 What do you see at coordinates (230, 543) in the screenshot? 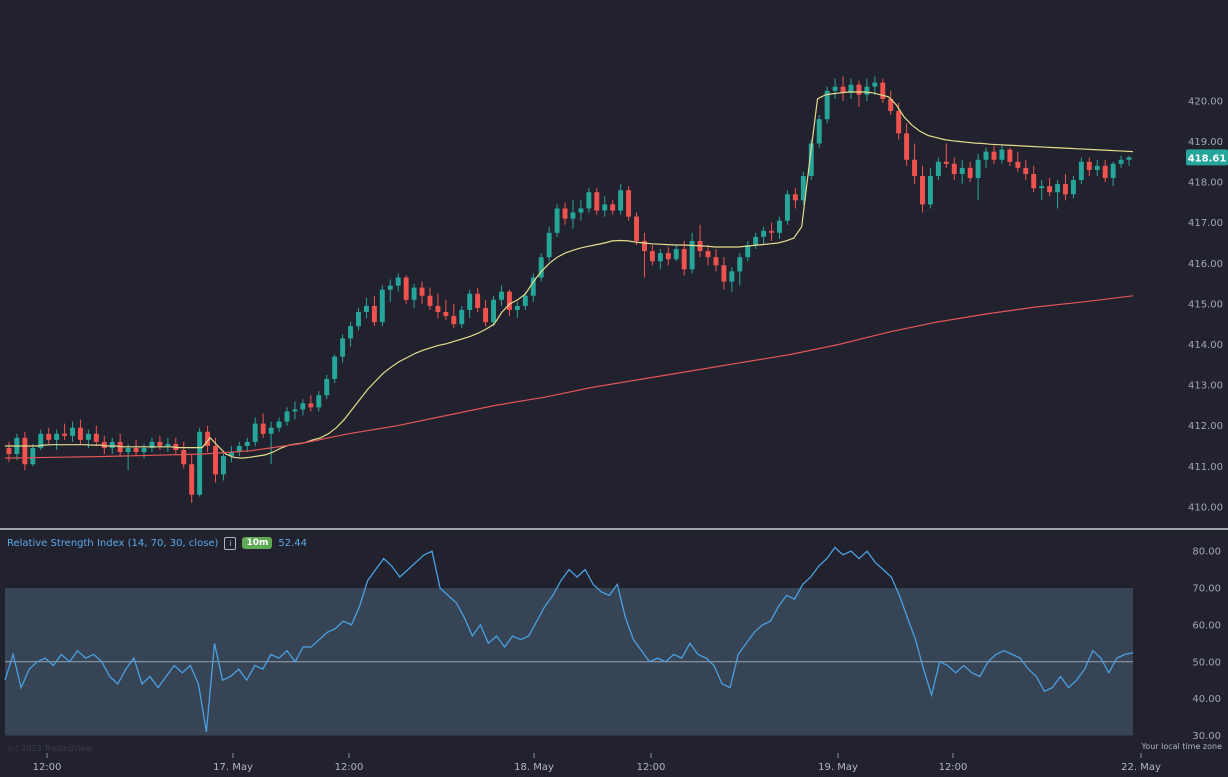
I see `info-icon: i` at bounding box center [230, 543].